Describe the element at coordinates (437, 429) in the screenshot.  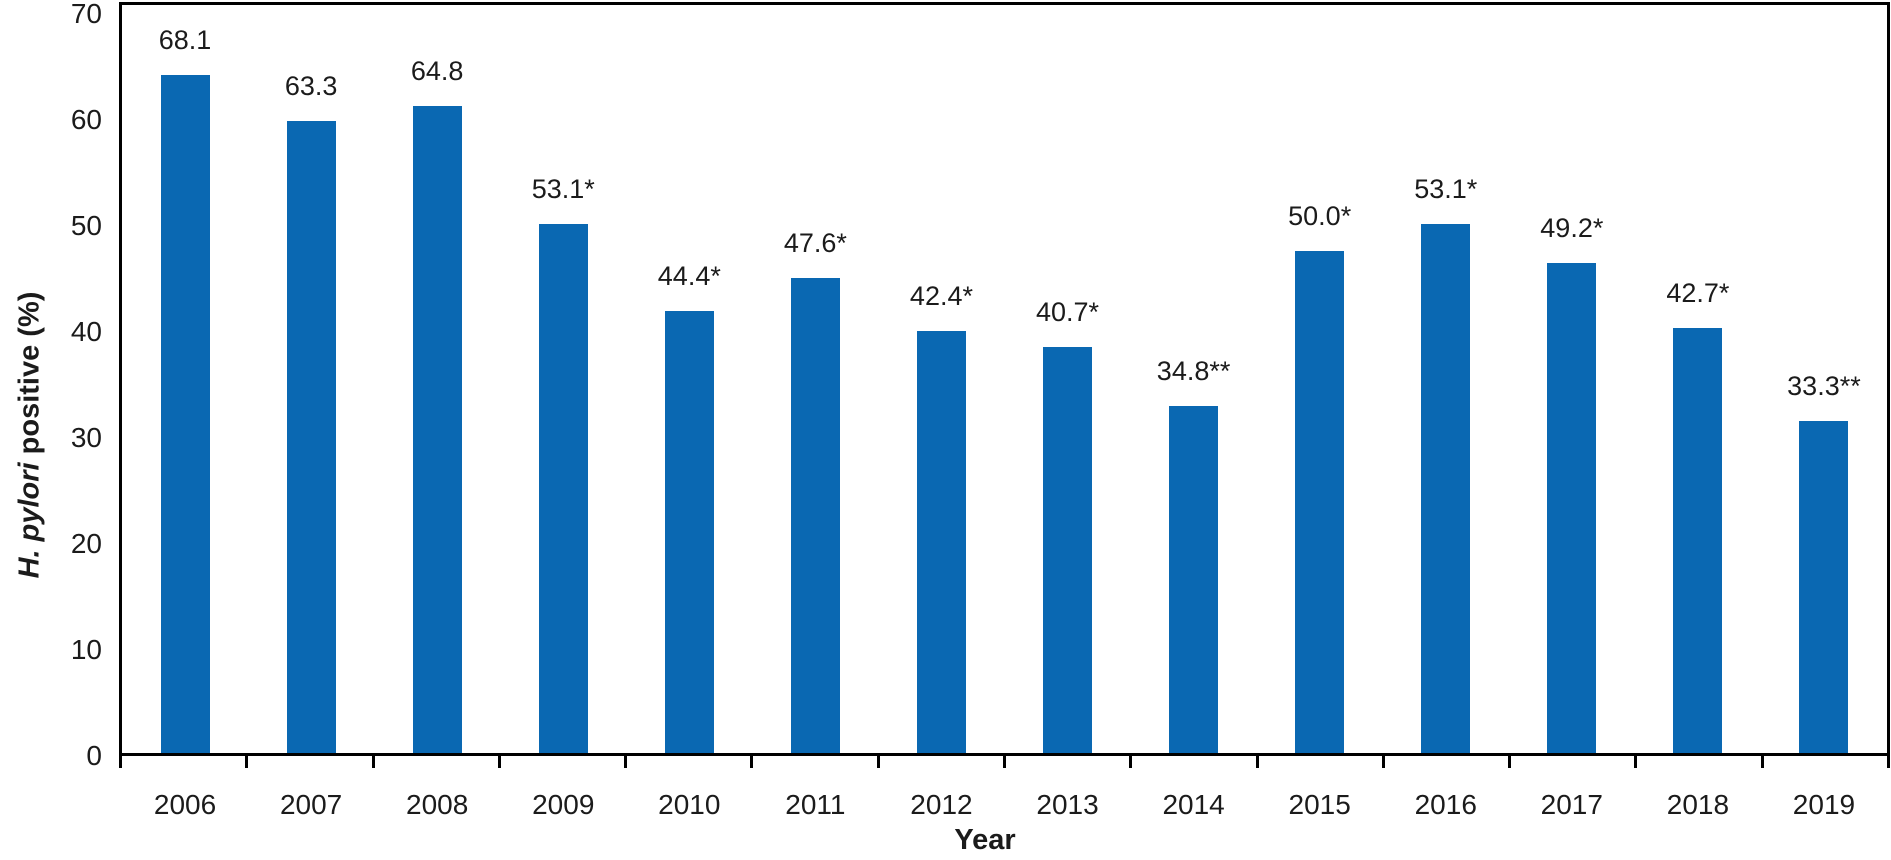
I see `bar-2008` at that location.